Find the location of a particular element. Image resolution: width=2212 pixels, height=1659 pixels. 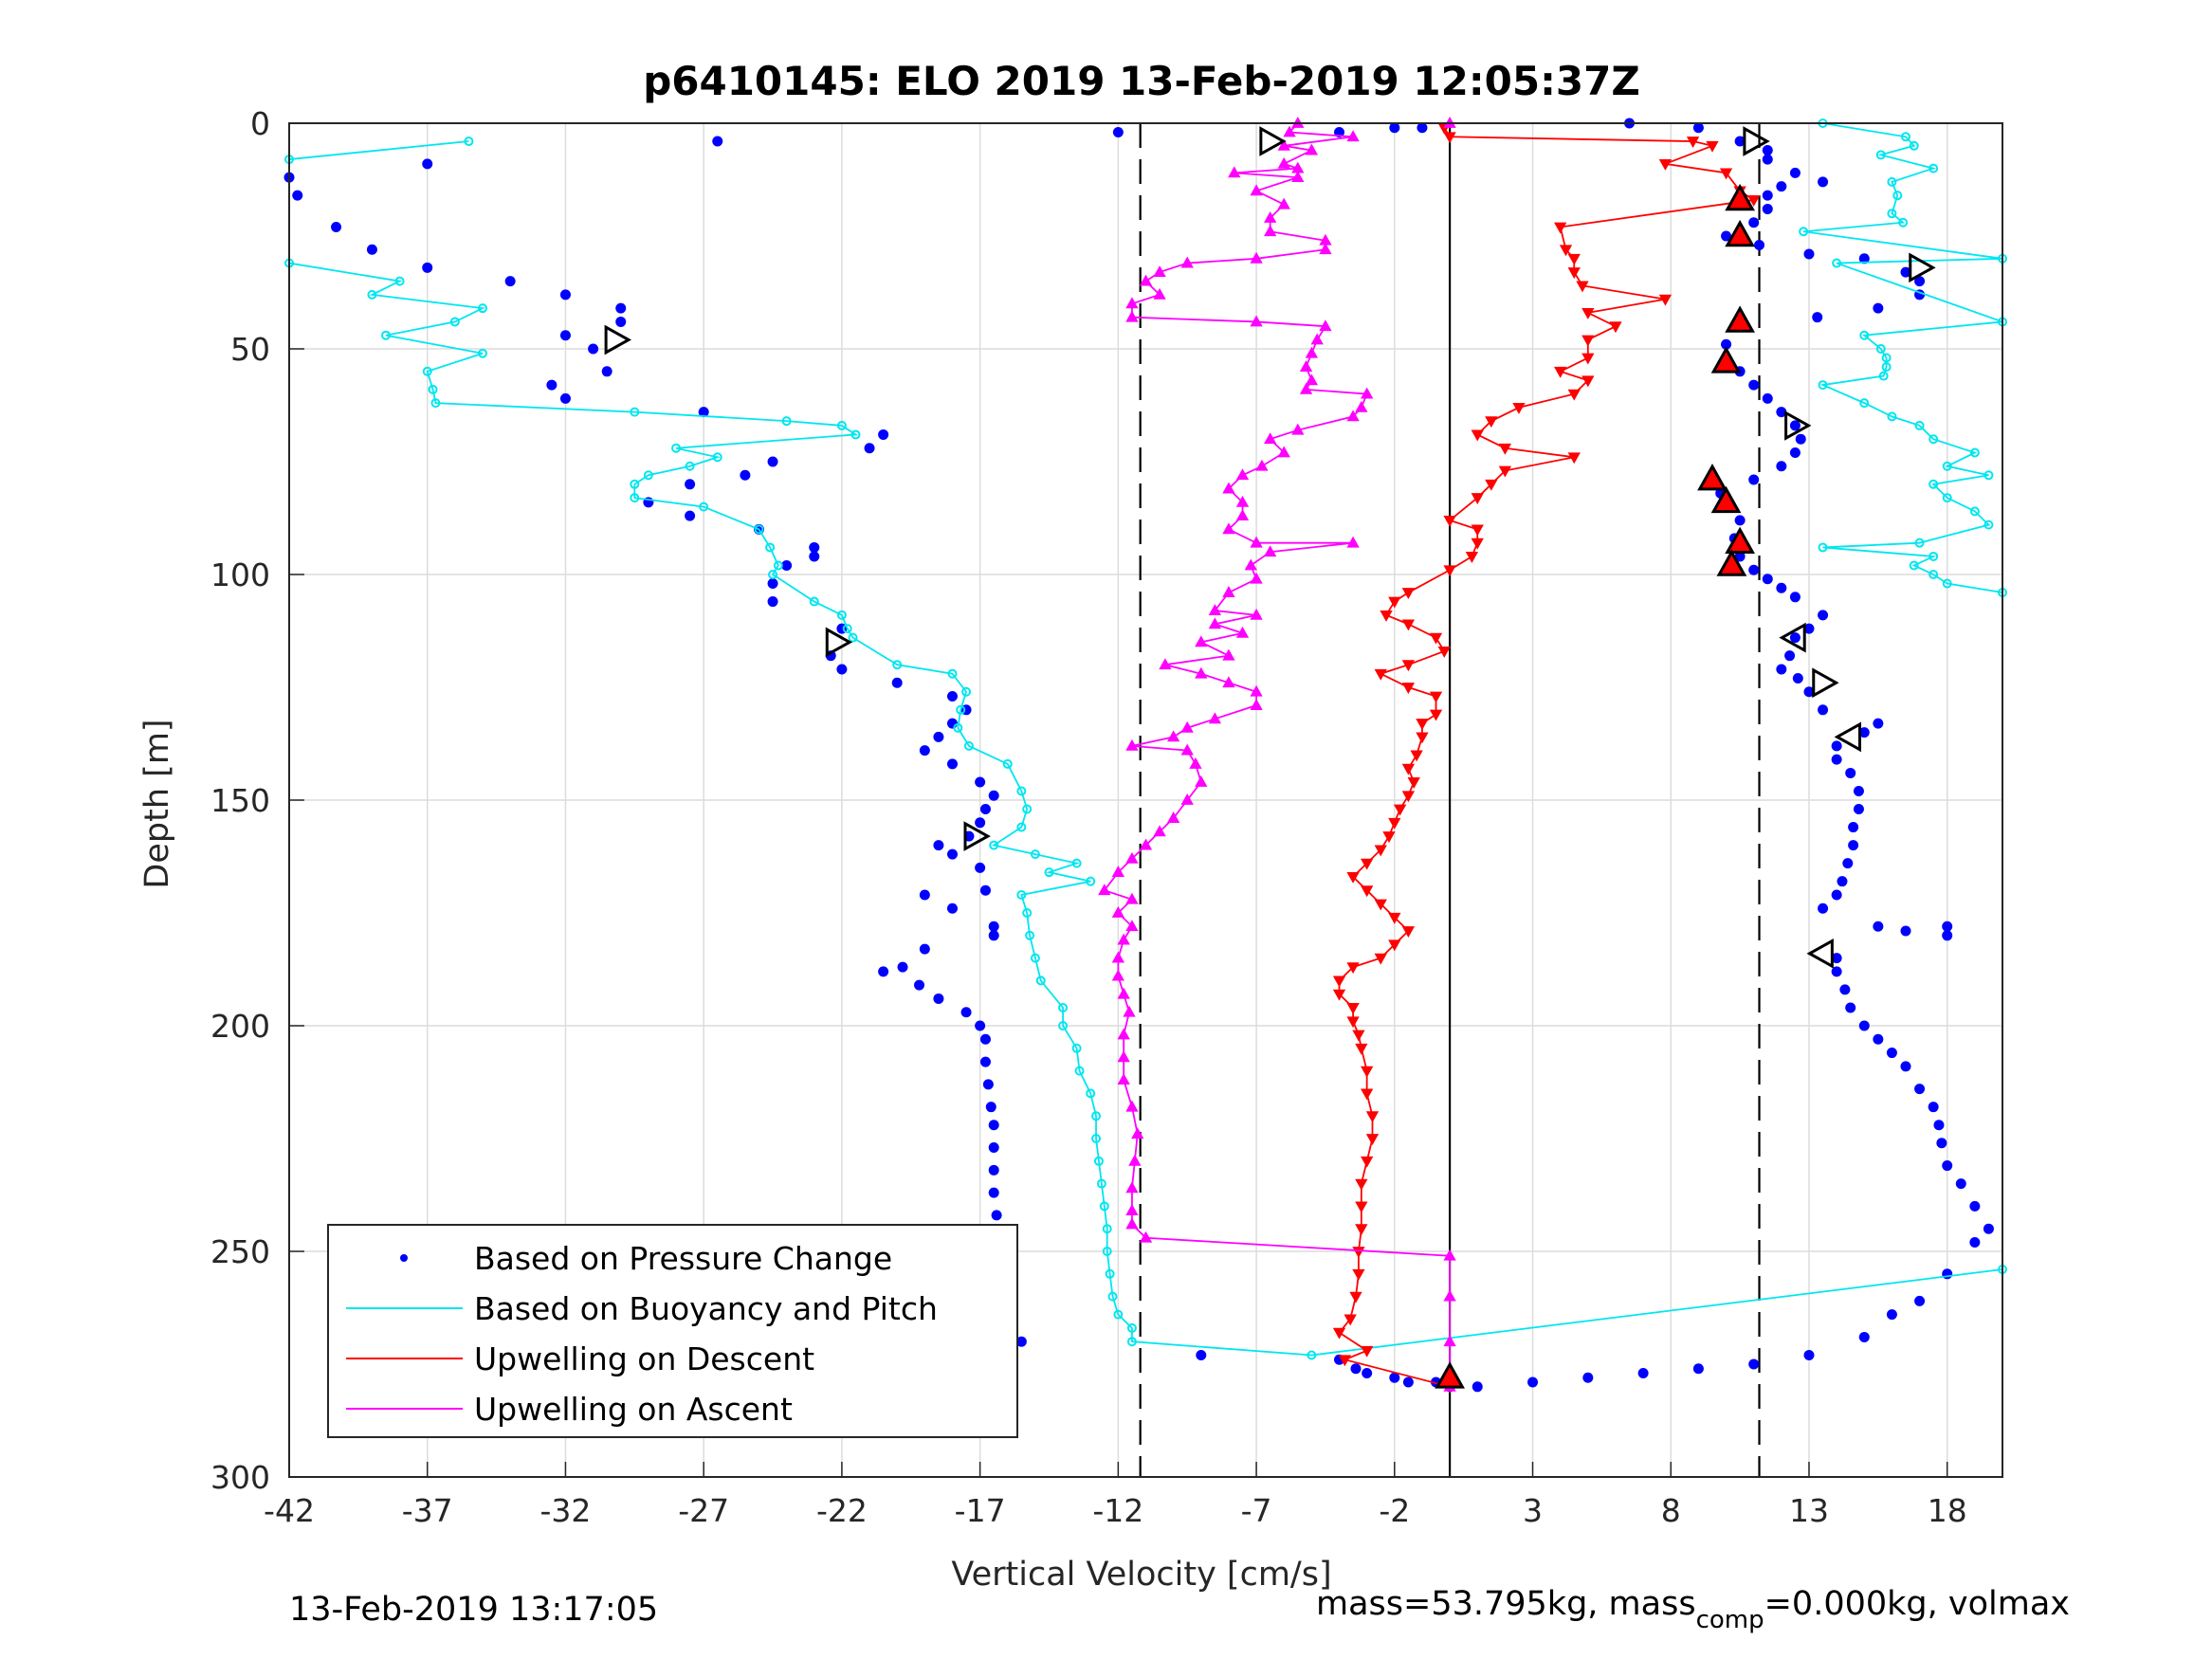

y-axis-label: Depth [m] is located at coordinates (157, 803).